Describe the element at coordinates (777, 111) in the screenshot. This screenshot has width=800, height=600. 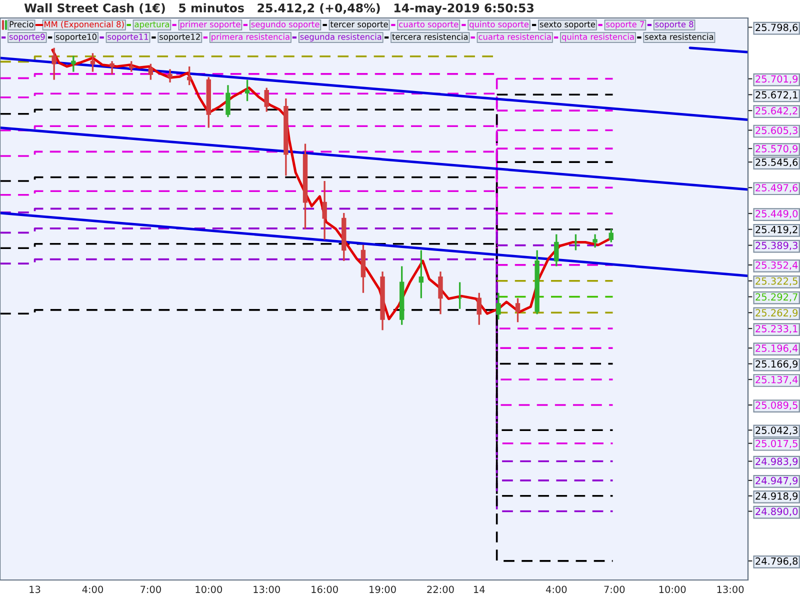
I see `y-tick-label: 25.642,2` at that location.